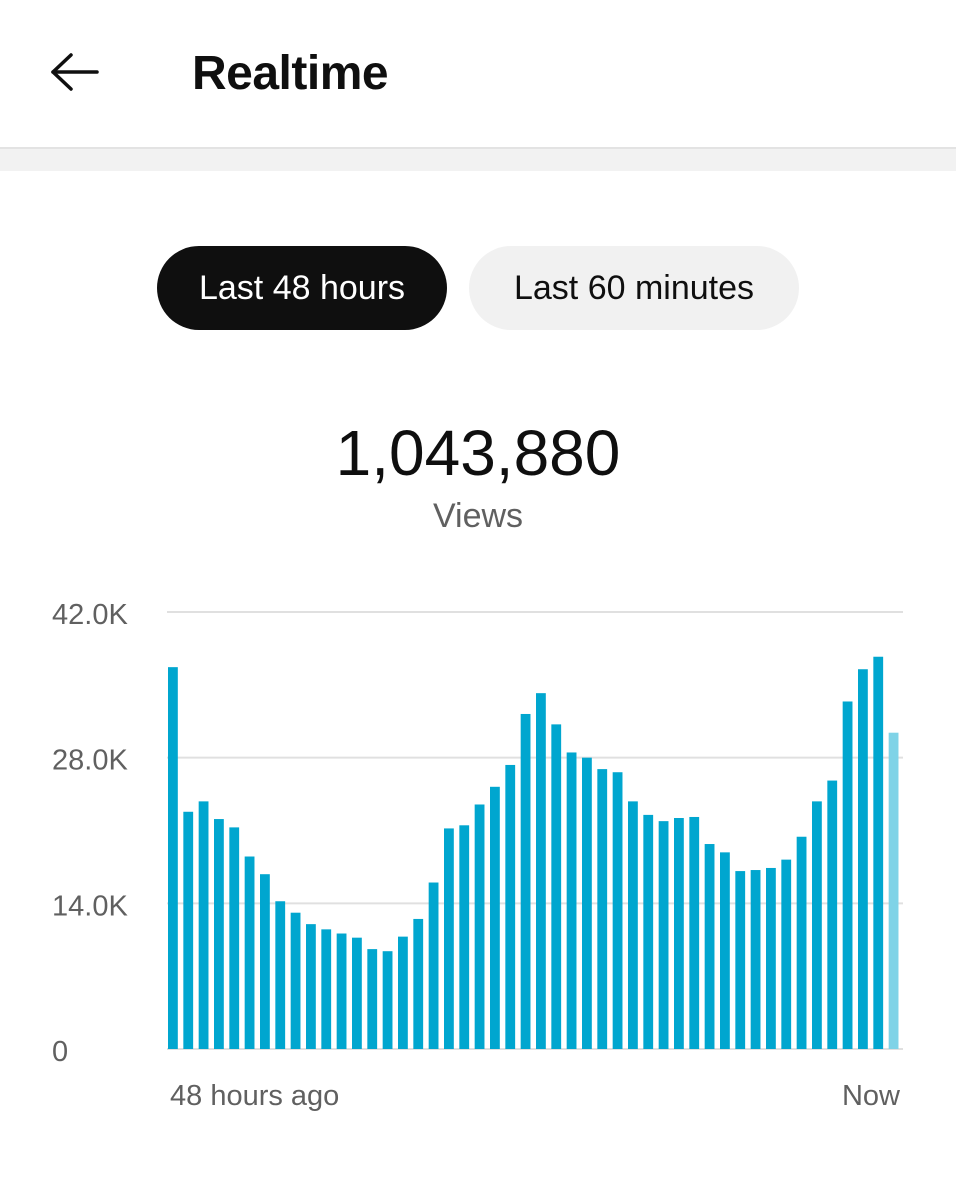  Describe the element at coordinates (478, 74) in the screenshot. I see `app-bar: Realtime` at that location.